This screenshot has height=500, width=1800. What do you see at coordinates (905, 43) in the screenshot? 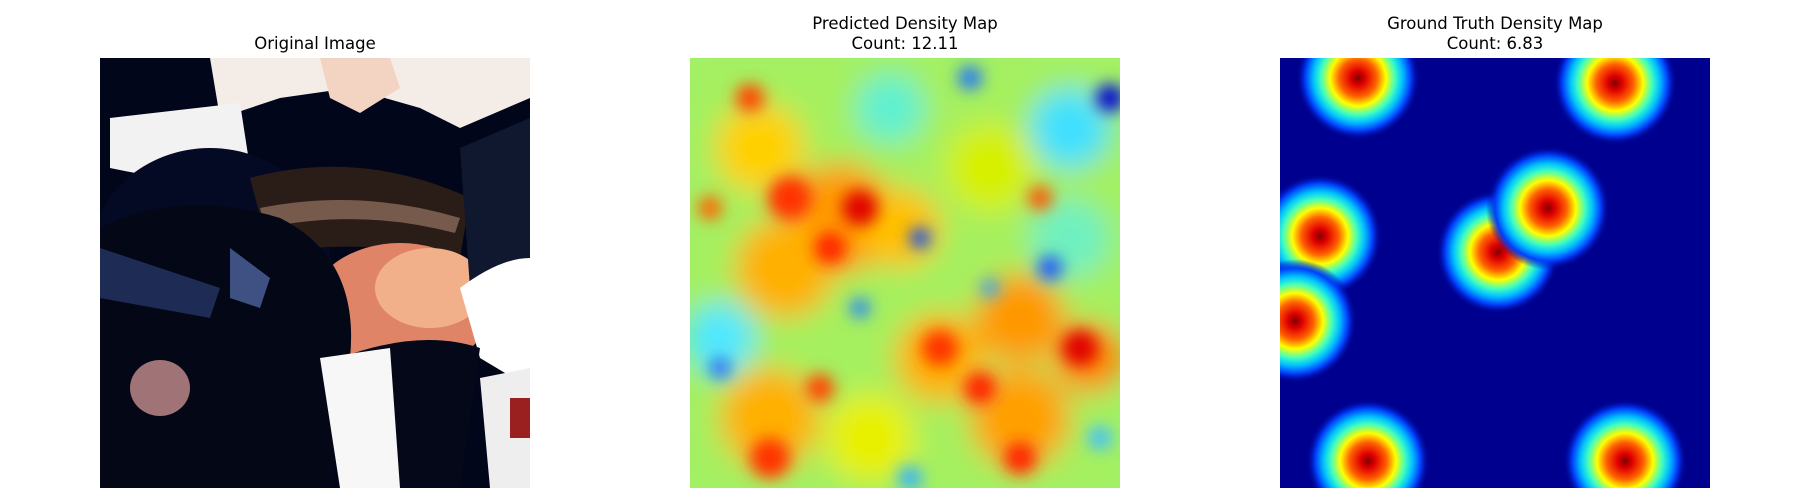
I see `panel-count: Count: 12.11` at bounding box center [905, 43].